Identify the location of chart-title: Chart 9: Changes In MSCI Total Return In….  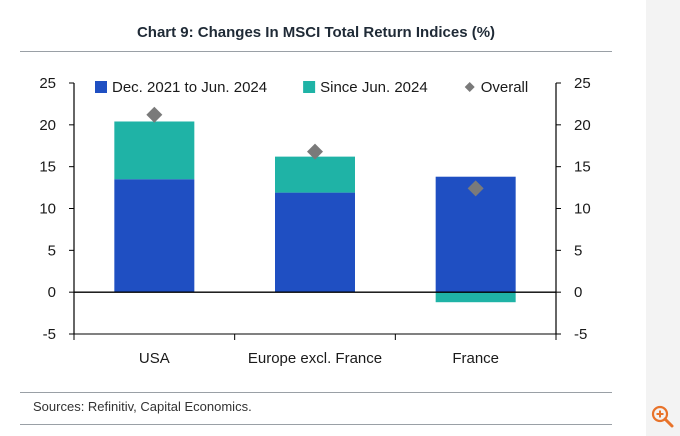
(316, 32).